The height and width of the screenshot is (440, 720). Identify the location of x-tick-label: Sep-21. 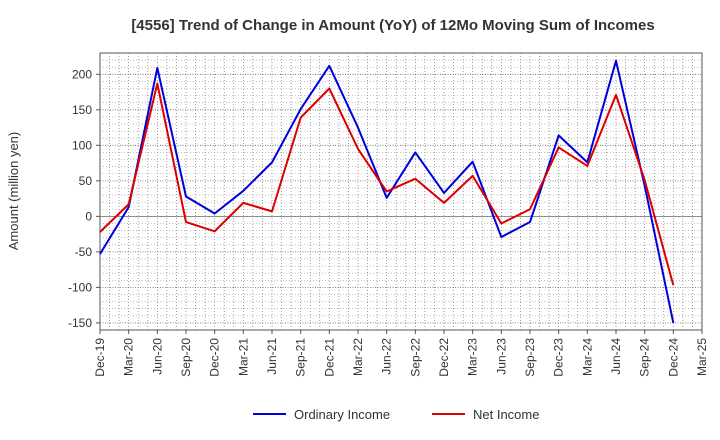
(301, 357).